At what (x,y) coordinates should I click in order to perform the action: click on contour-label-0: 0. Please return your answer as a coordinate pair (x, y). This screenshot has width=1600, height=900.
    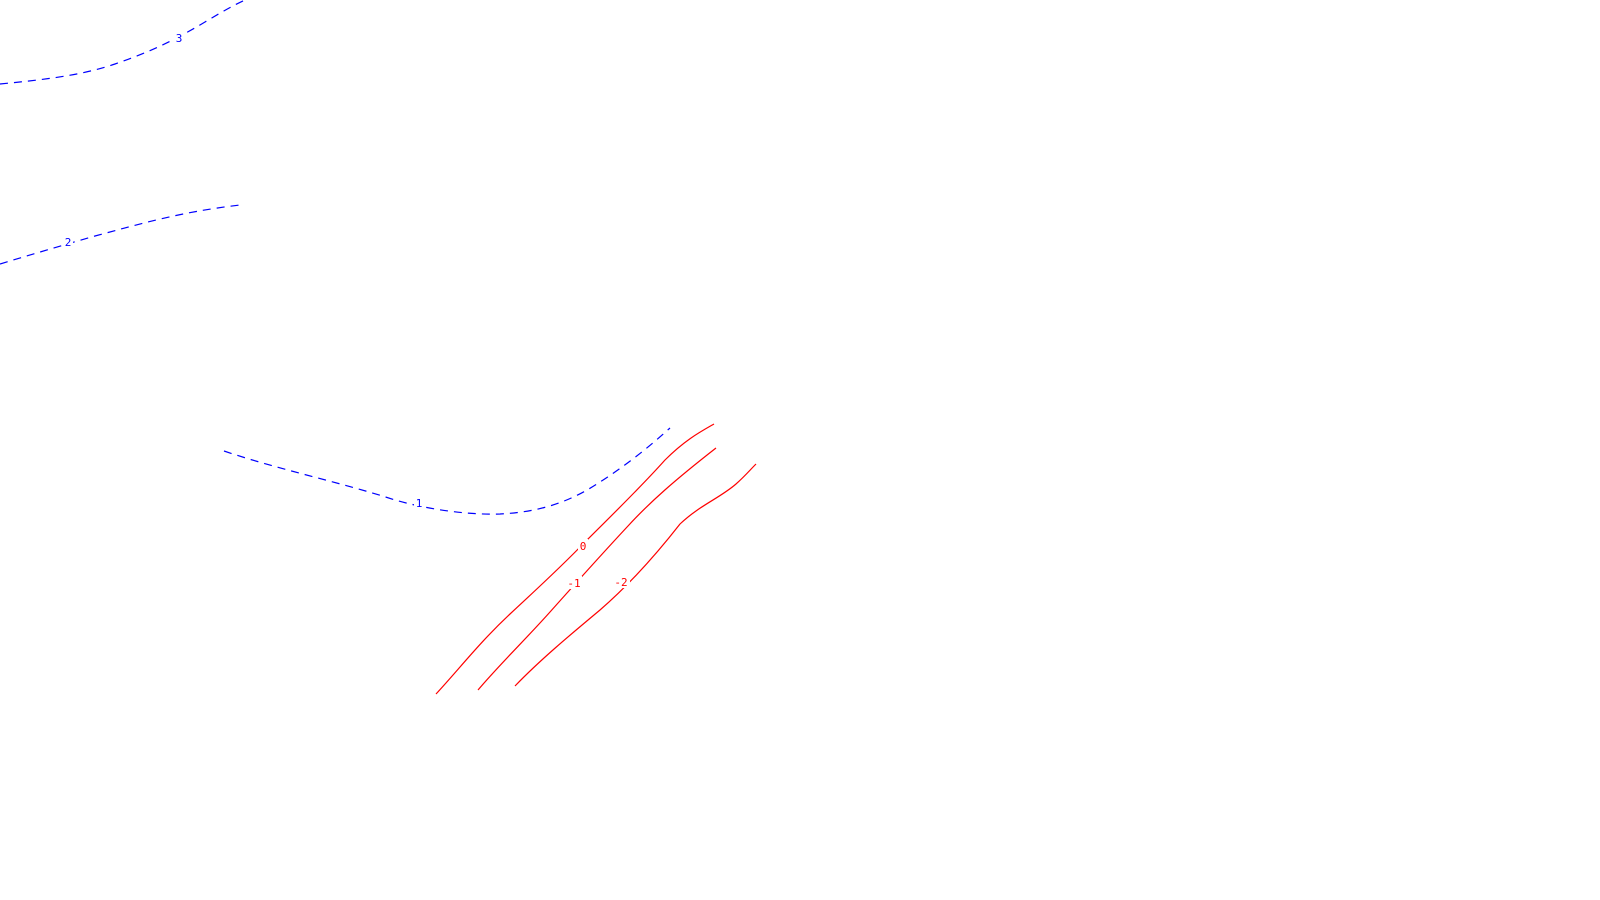
    Looking at the image, I should click on (583, 546).